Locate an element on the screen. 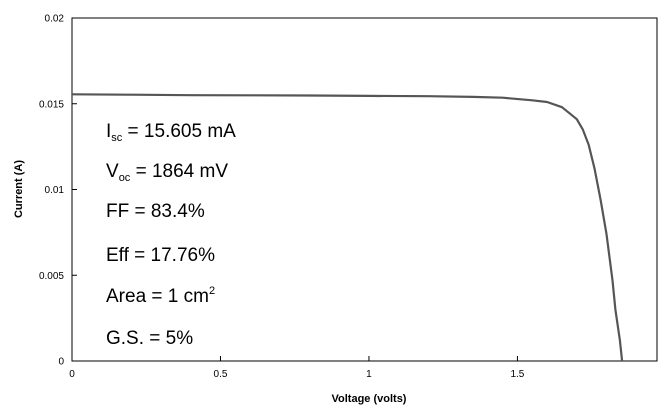 The height and width of the screenshot is (405, 659). annotation-text: FF = 83.4% is located at coordinates (155, 211).